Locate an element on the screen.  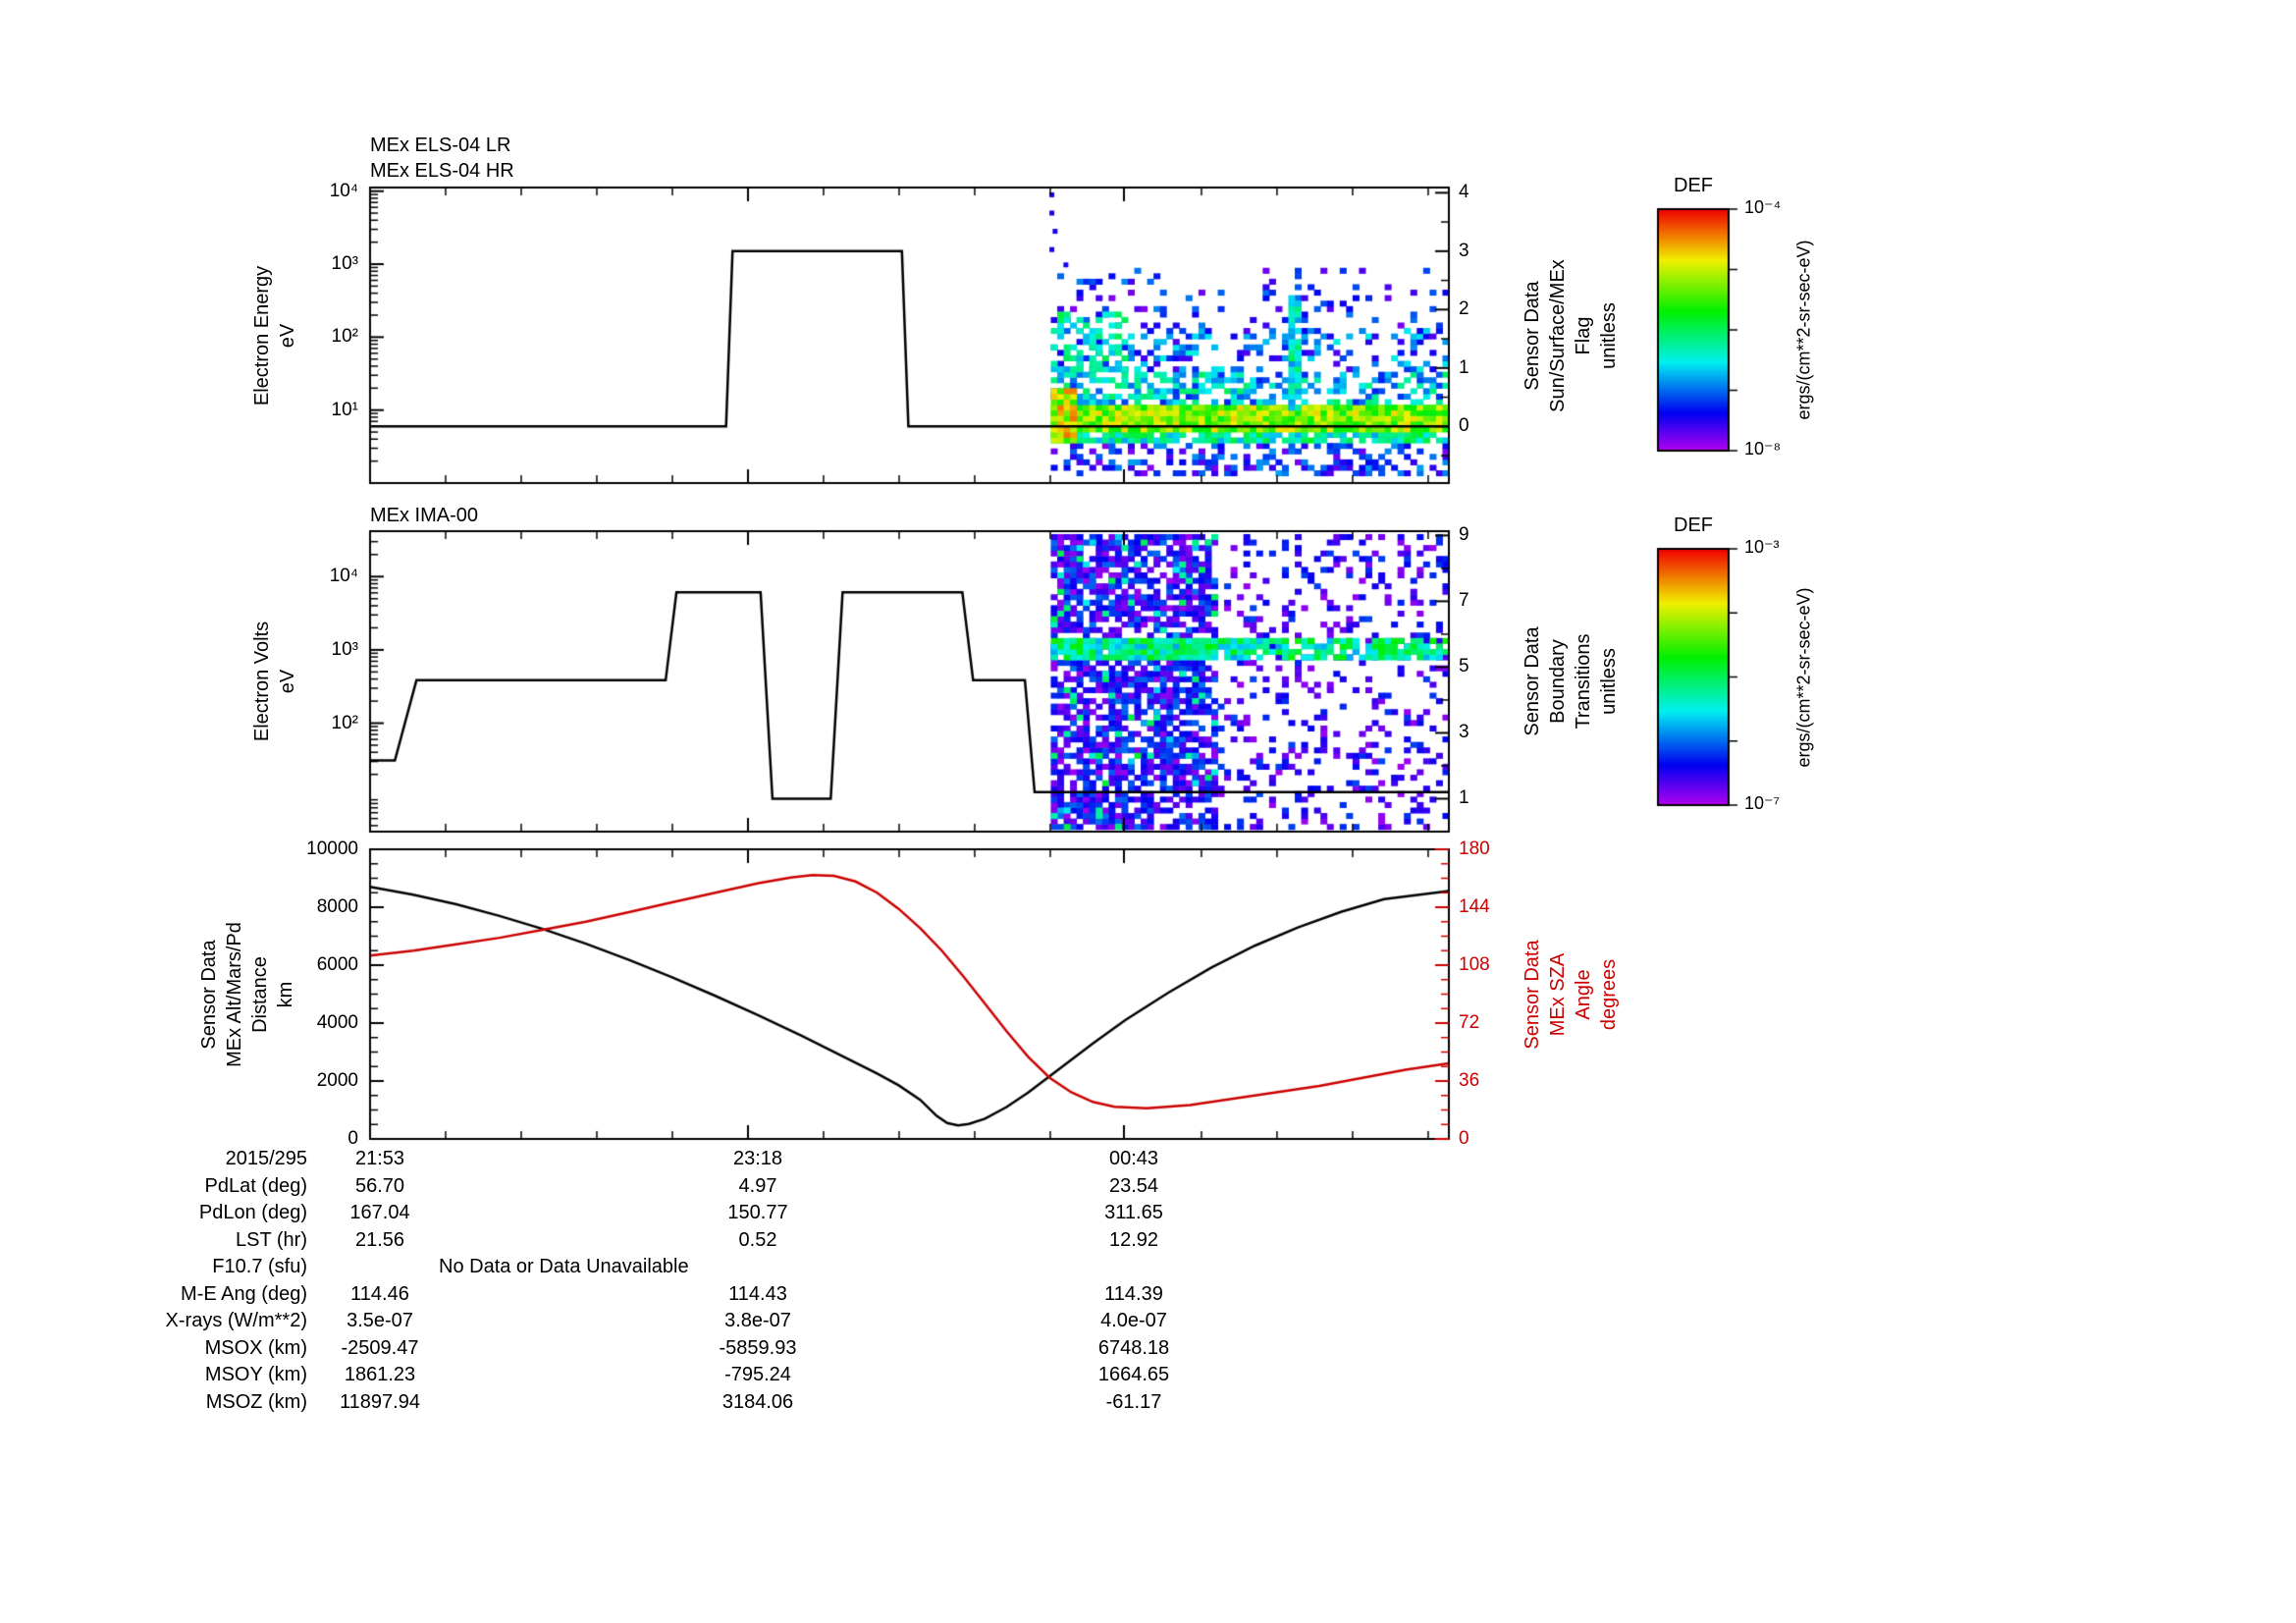
table-value: 23:18 is located at coordinates (757, 1158).